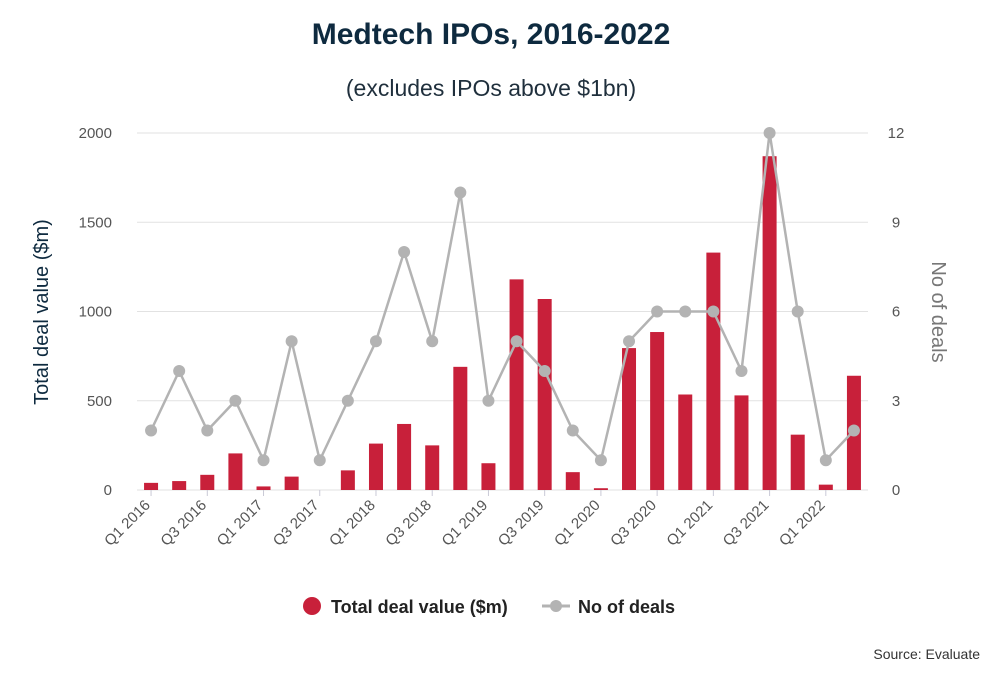 The image size is (991, 677). Describe the element at coordinates (802, 523) in the screenshot. I see `x-tick-label: Q1 2022` at that location.